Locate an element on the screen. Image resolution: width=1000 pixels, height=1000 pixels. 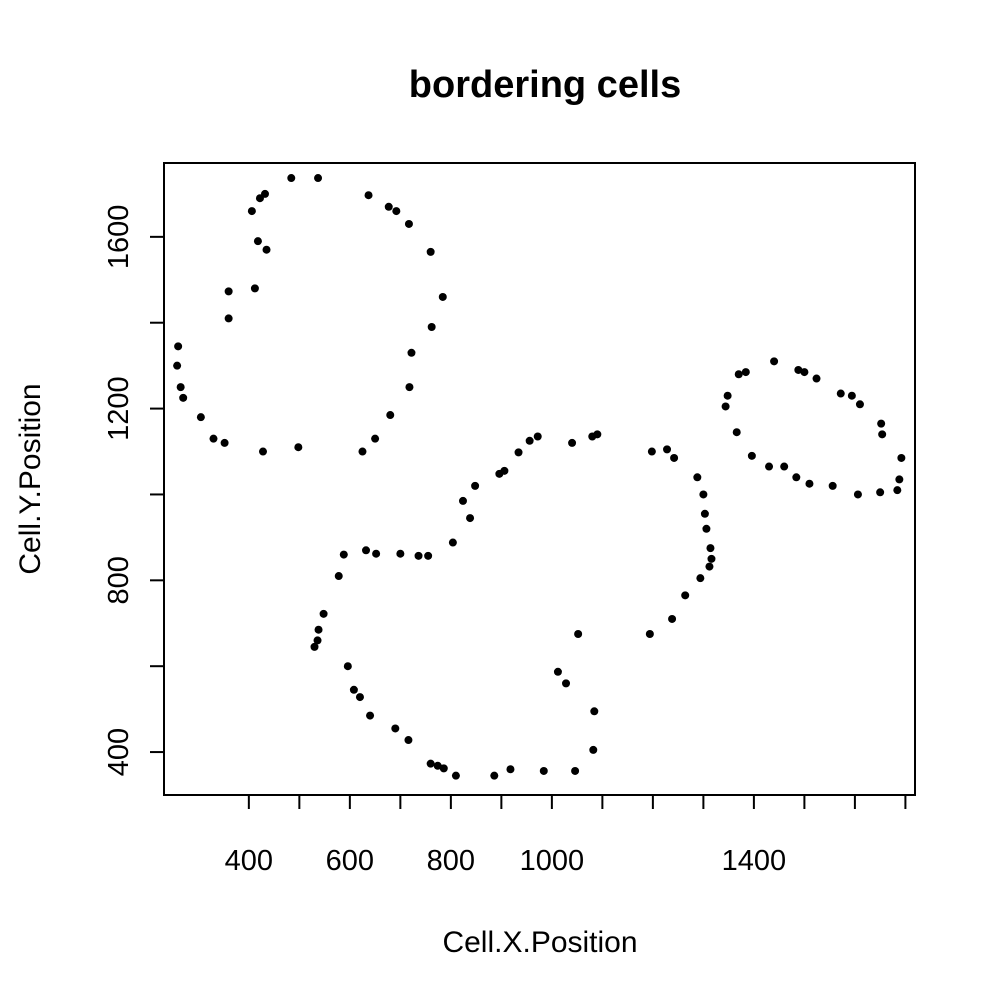
x-tick-label: 1400 is located at coordinates (754, 861).